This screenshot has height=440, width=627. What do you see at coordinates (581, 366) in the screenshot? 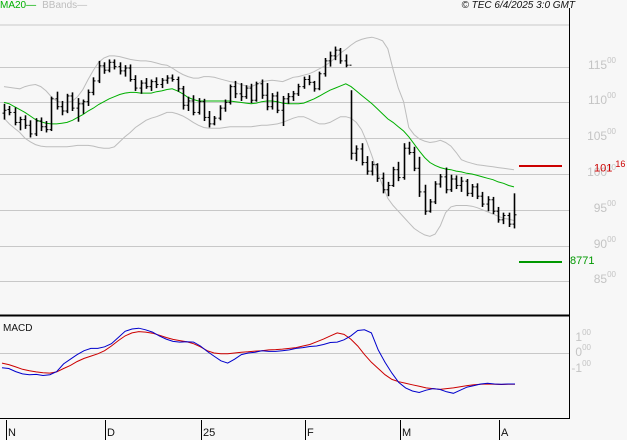
I see `macd-axis-label: -100` at bounding box center [581, 366].